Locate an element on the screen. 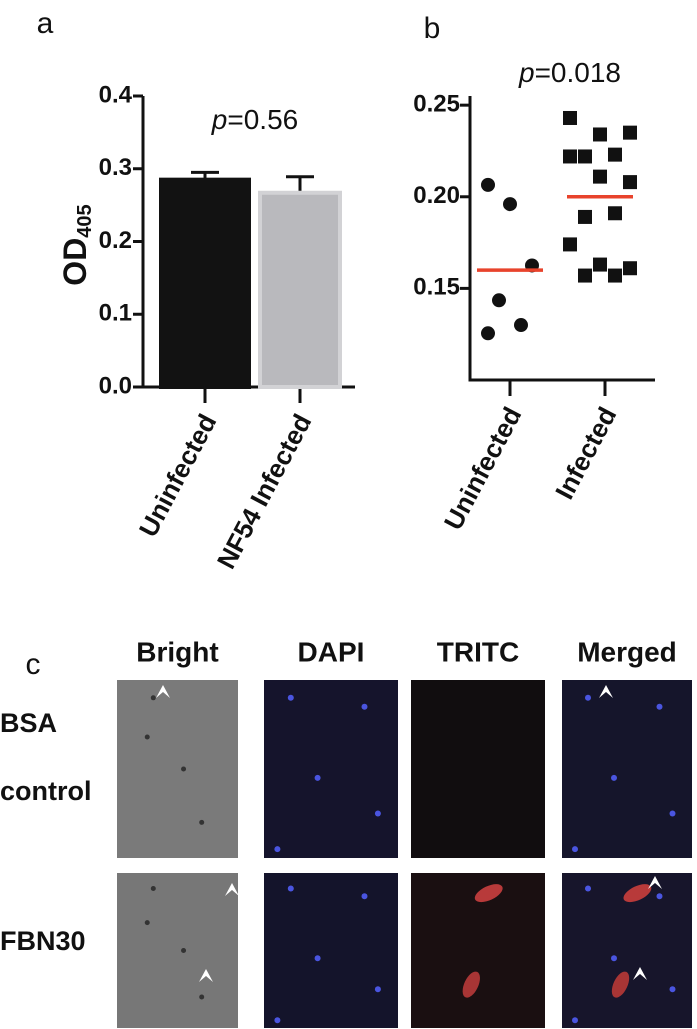 This screenshot has width=697, height=1029. y-tick-label: 0.25 is located at coordinates (436, 104).